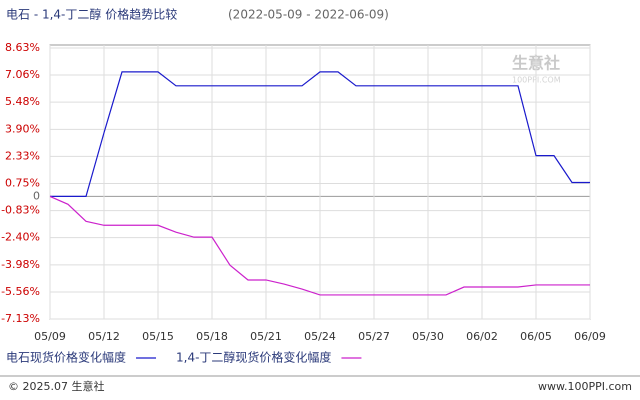 The height and width of the screenshot is (400, 640). I want to click on x-tick-label: 06/02, so click(482, 336).